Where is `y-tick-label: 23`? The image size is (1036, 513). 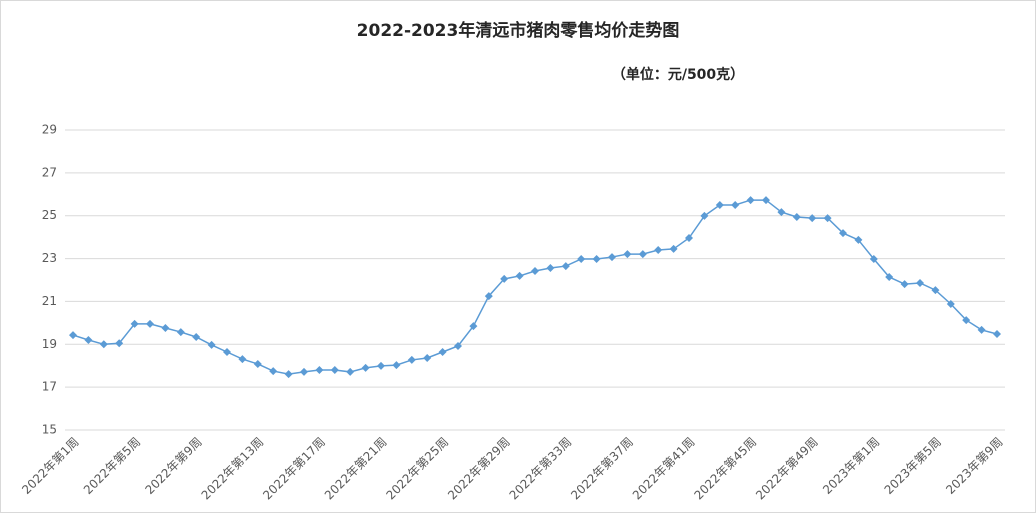
y-tick-label: 23 is located at coordinates (49, 258).